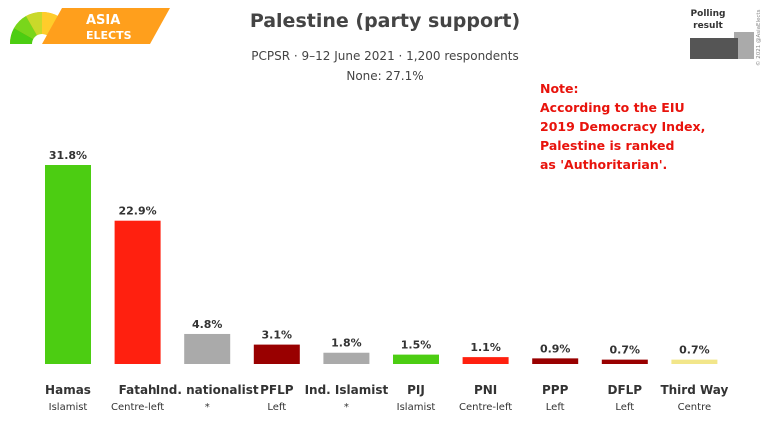 This screenshot has height=432, width=780. What do you see at coordinates (68, 155) in the screenshot?
I see `value-label-hamas: 31.8%` at bounding box center [68, 155].